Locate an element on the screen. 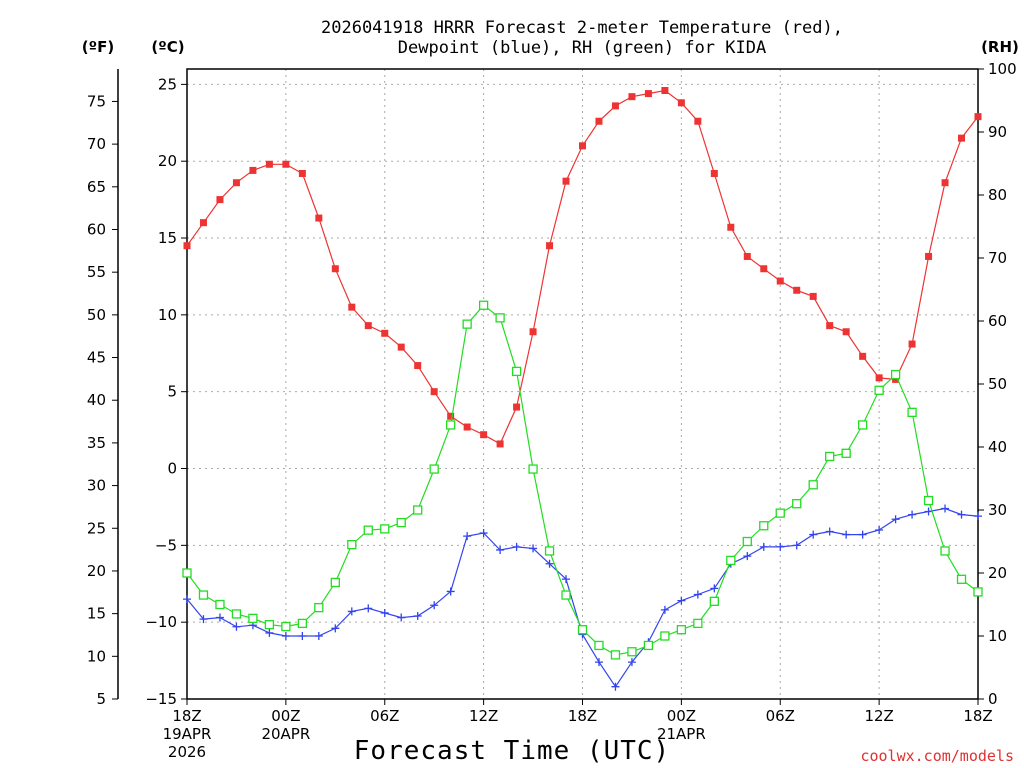 Image resolution: width=1024 pixels, height=768 pixels. celsius-tick-label: 5 is located at coordinates (172, 392).